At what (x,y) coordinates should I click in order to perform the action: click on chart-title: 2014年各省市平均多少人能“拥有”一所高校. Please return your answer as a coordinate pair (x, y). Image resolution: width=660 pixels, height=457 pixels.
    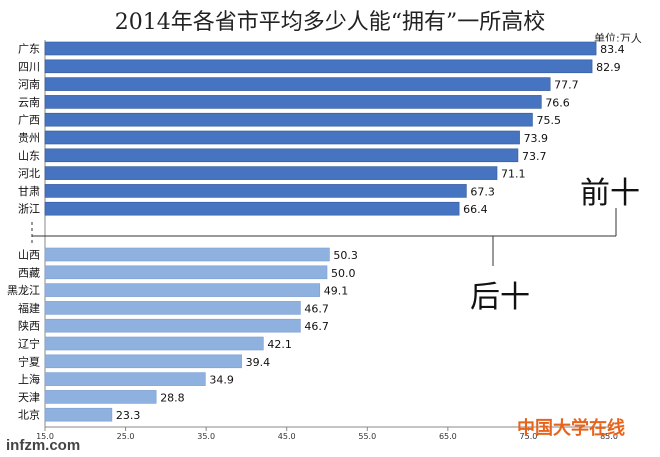
    Looking at the image, I should click on (330, 22).